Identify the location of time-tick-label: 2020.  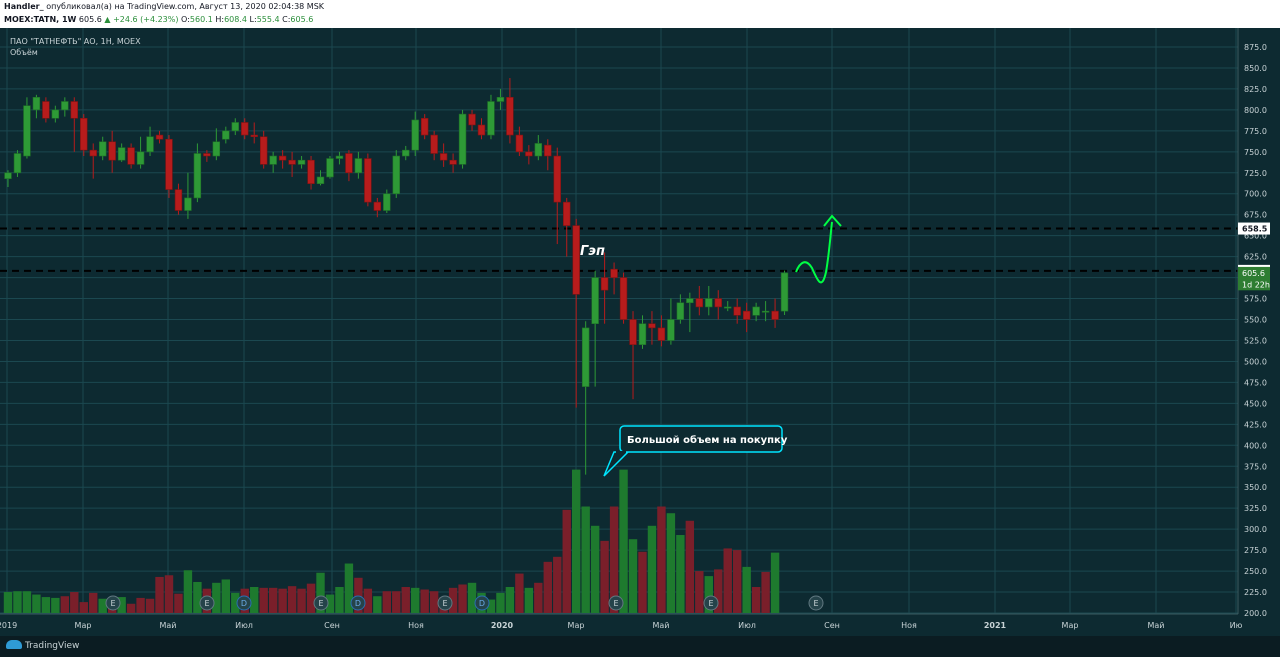
(502, 625).